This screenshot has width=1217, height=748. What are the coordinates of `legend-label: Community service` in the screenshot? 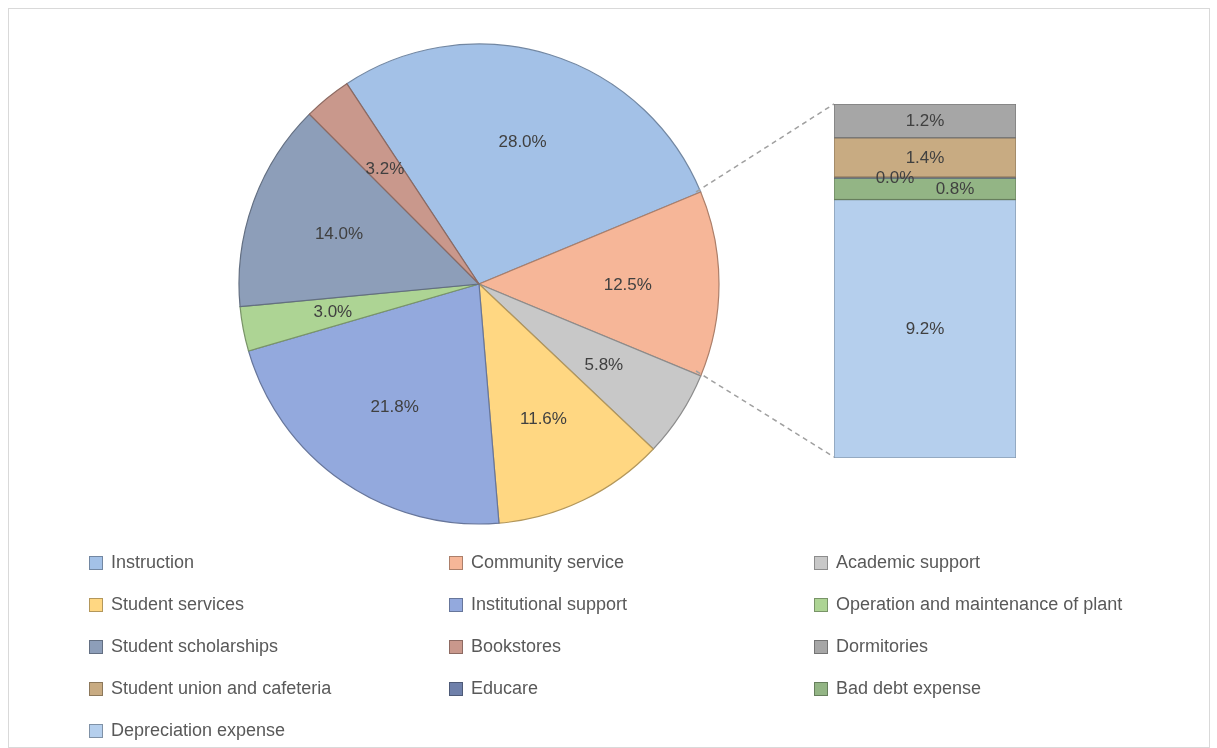 It's located at (548, 562).